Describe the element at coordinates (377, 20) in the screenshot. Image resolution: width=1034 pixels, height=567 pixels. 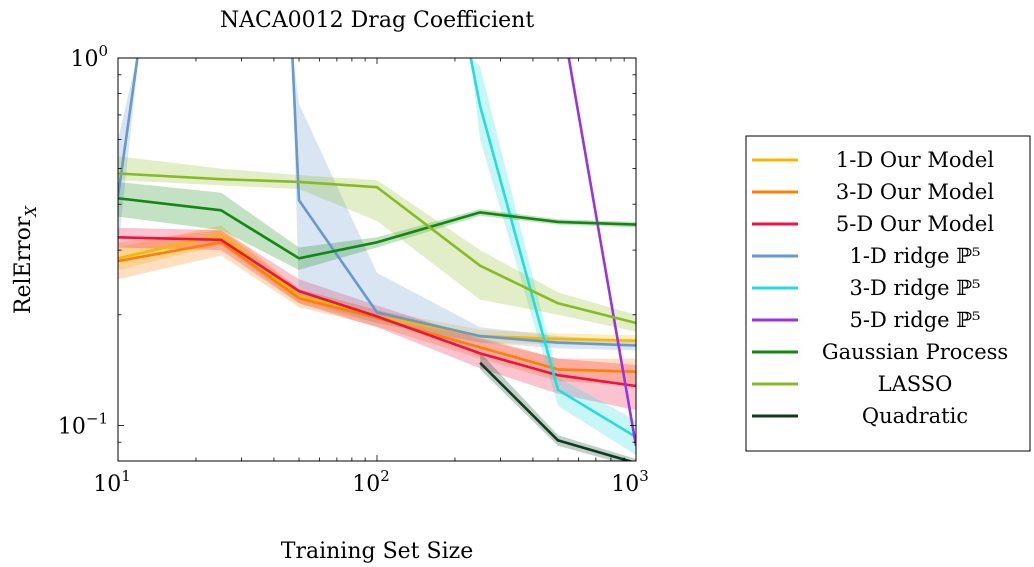
I see `chart-title: NACA0012 Drag Coefficient` at that location.